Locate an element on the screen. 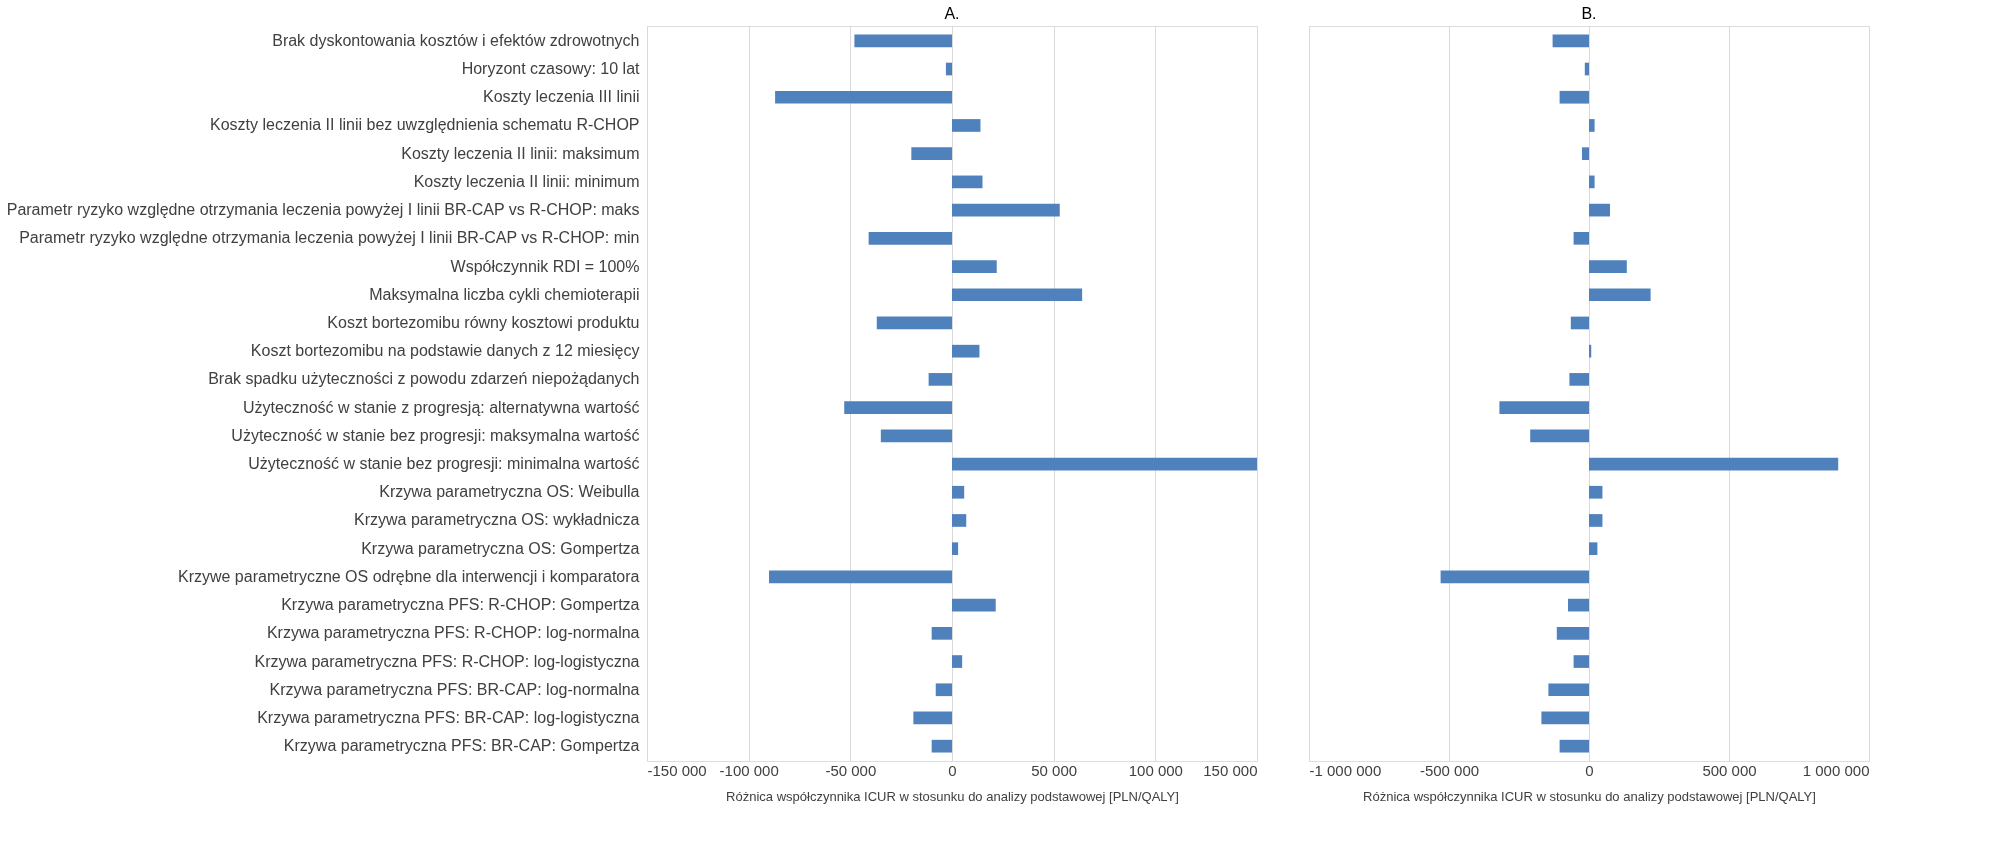 Image resolution: width=1998 pixels, height=855 pixels. y-tick-label: Brak dyskontowania kosztów i efektów zdrowotnych is located at coordinates (456, 40).